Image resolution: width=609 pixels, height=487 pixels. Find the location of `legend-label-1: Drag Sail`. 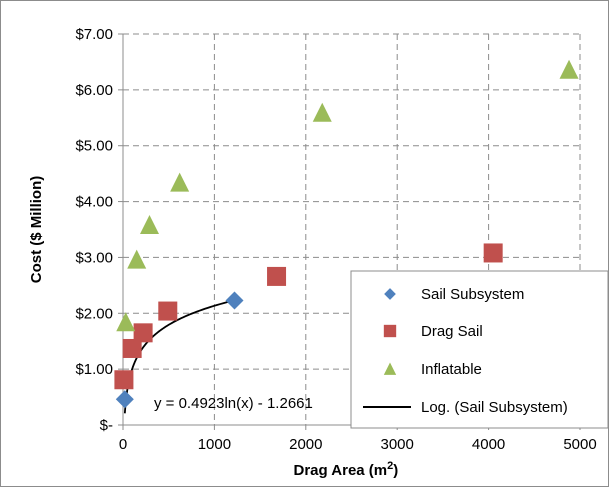

legend-label-1: Drag Sail is located at coordinates (452, 331).